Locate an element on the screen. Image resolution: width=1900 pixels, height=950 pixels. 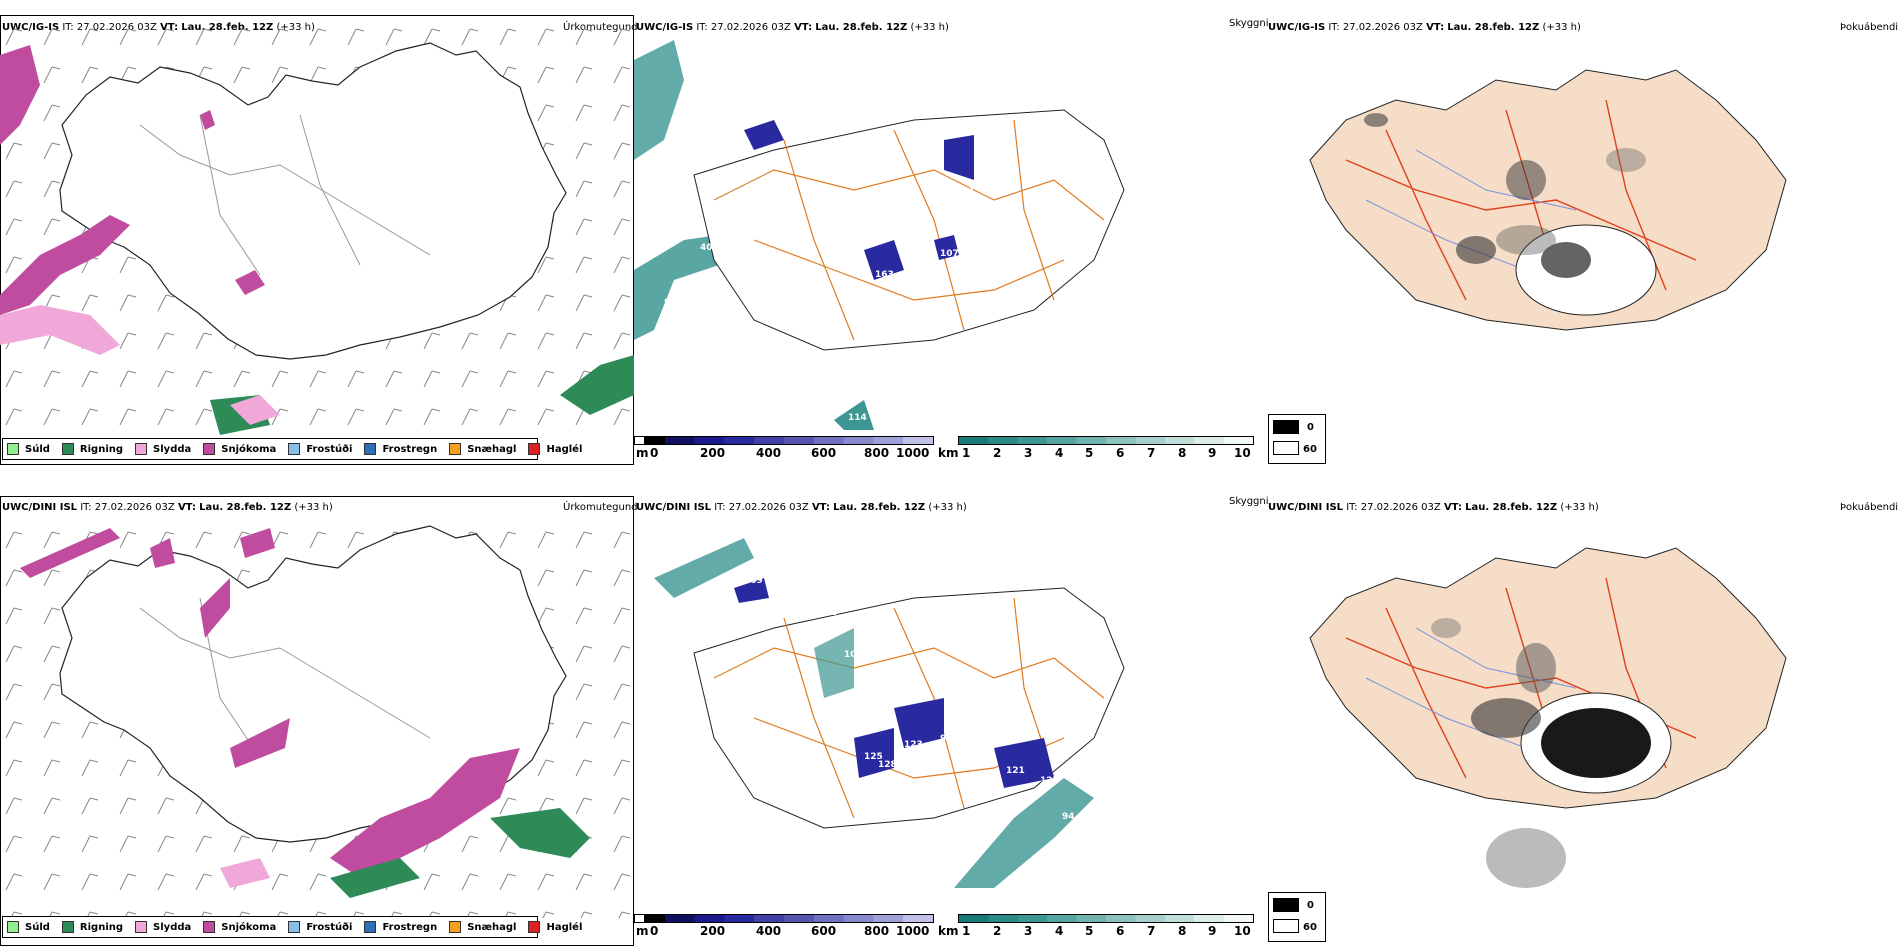
map-cloud-base-top is located at coordinates (879, 235).